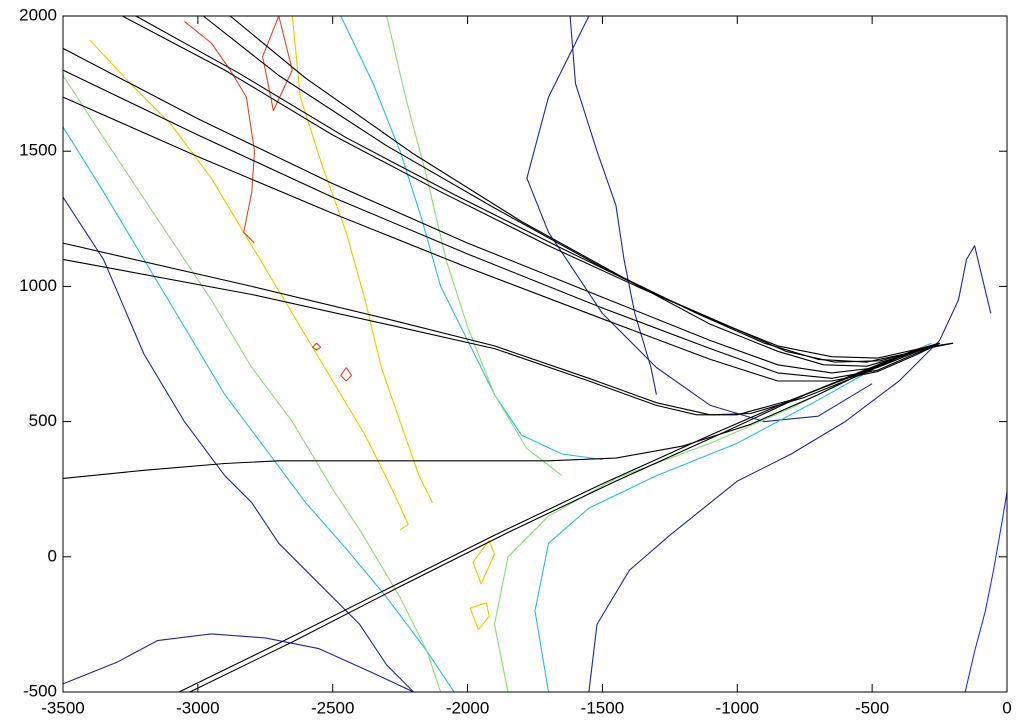 The image size is (1018, 728). What do you see at coordinates (737, 707) in the screenshot?
I see `x-tick-label: -1000` at bounding box center [737, 707].